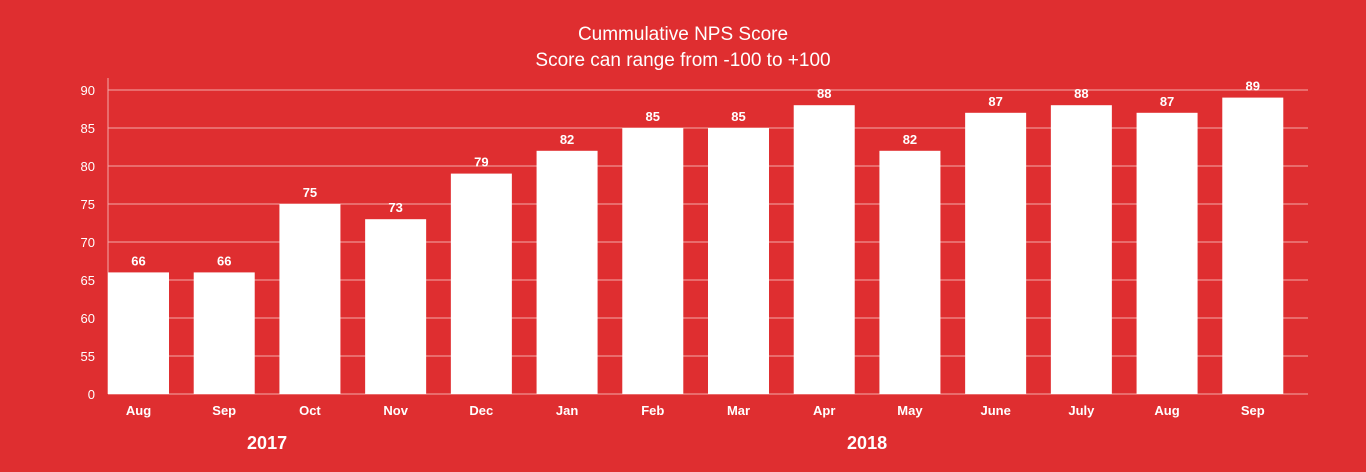  What do you see at coordinates (683, 34) in the screenshot?
I see `chart-title: Cummulative NPS Score` at bounding box center [683, 34].